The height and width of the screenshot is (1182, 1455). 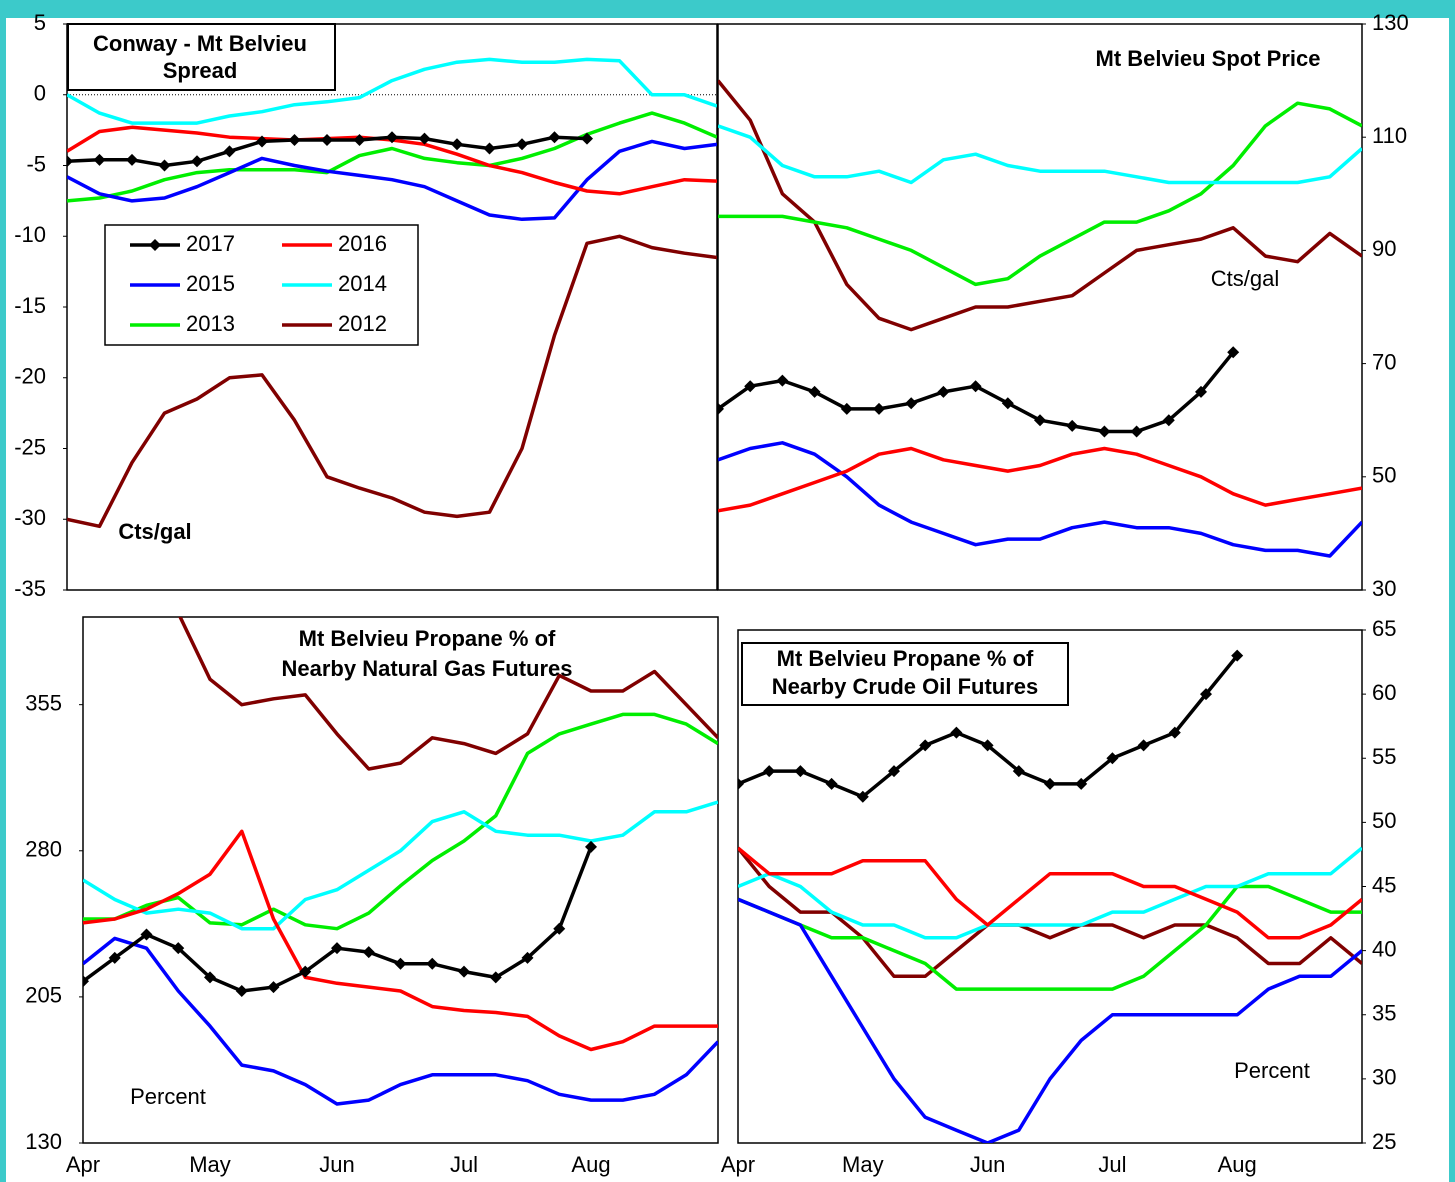 What do you see at coordinates (155, 245) in the screenshot?
I see `legend-marker` at bounding box center [155, 245].